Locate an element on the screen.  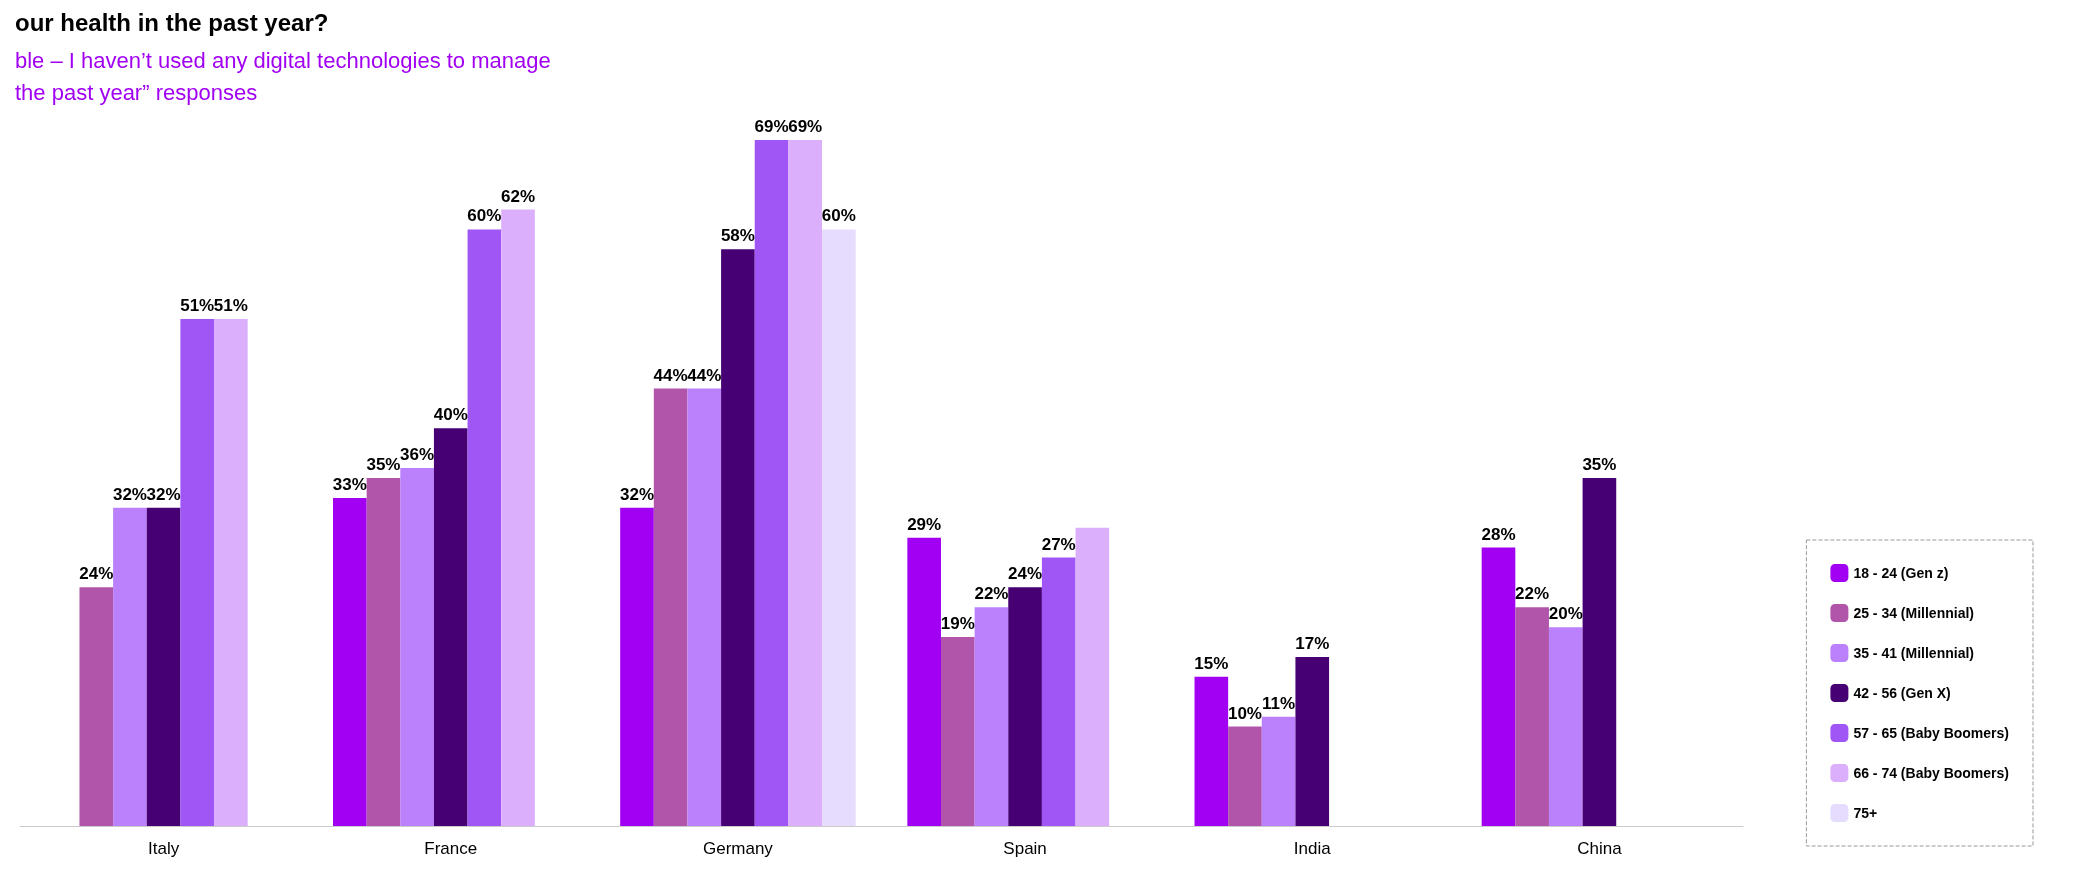
x-tick-label: Germany is located at coordinates (738, 848).